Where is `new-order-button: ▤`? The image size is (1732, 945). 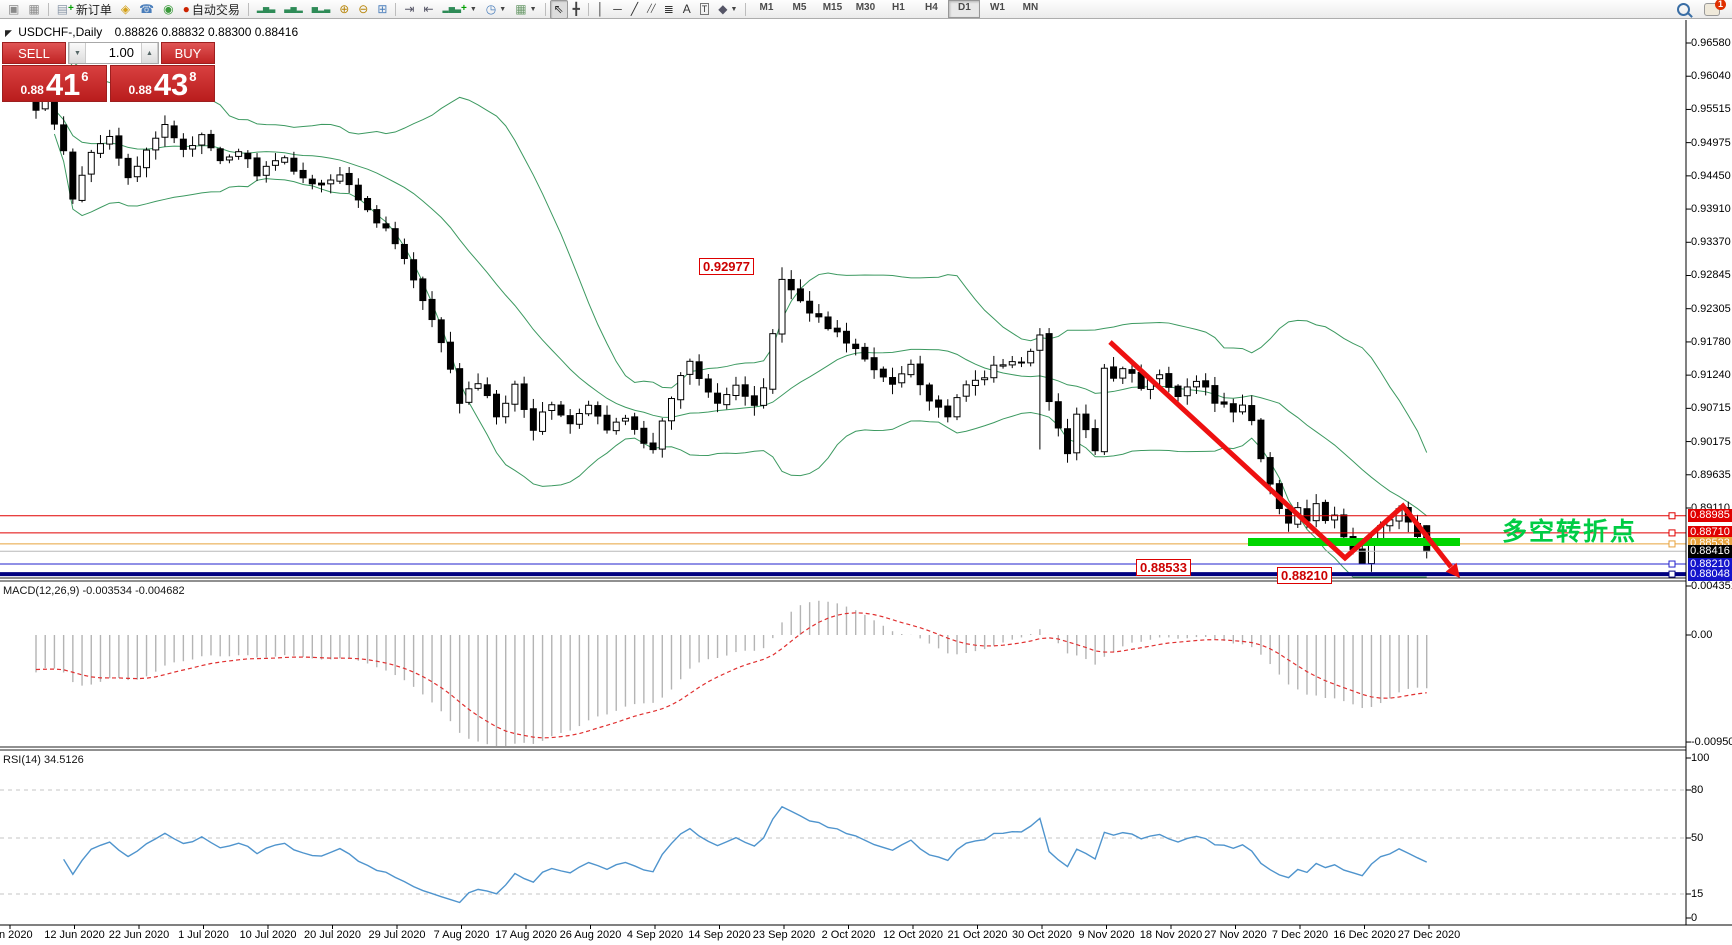 new-order-button: ▤ is located at coordinates (62, 9).